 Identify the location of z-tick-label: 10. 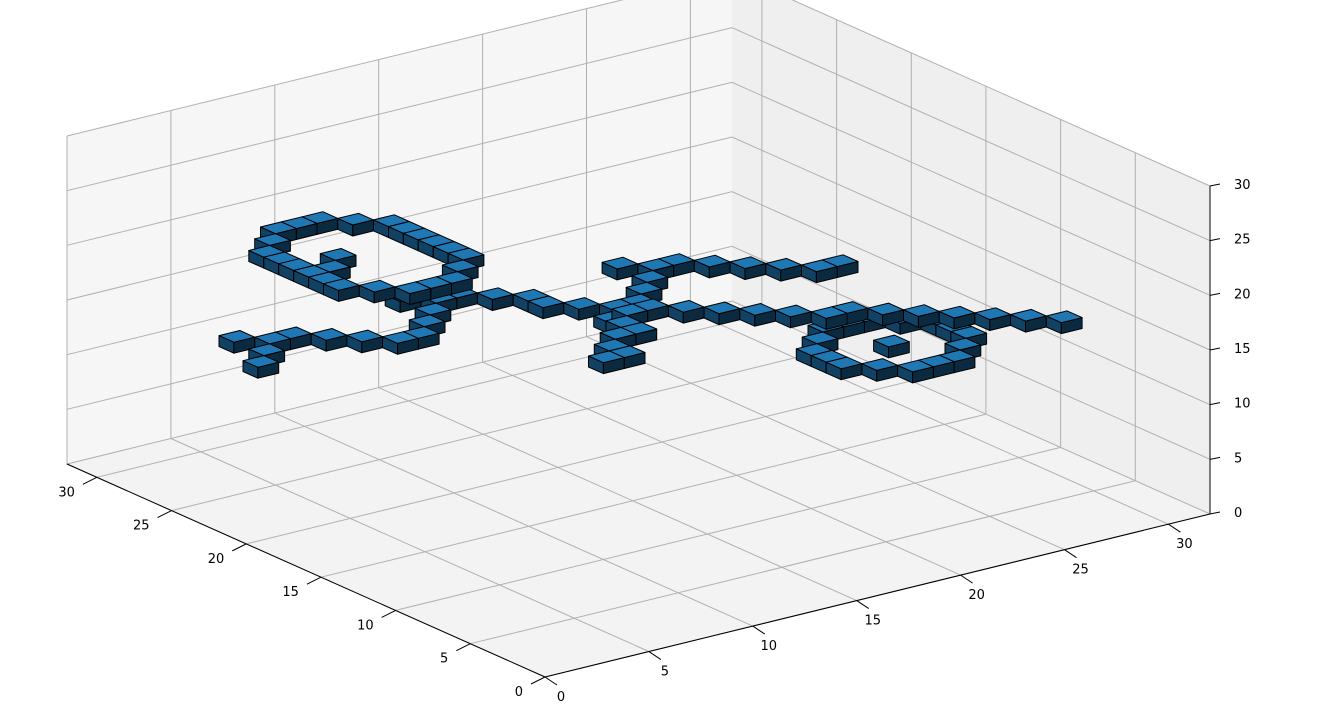
(1242, 404).